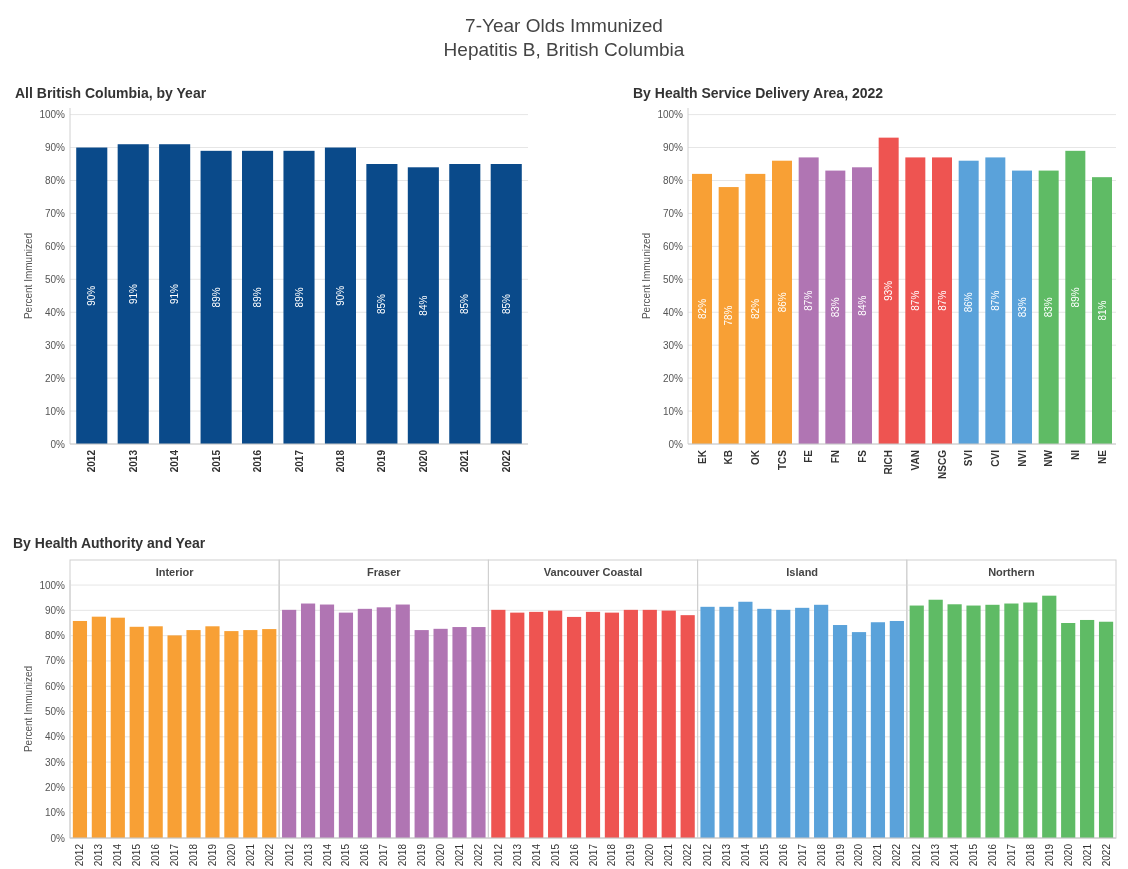 This screenshot has height=869, width=1128. Describe the element at coordinates (564, 49) in the screenshot. I see `text: Hepatitis B, British Columbia` at that location.